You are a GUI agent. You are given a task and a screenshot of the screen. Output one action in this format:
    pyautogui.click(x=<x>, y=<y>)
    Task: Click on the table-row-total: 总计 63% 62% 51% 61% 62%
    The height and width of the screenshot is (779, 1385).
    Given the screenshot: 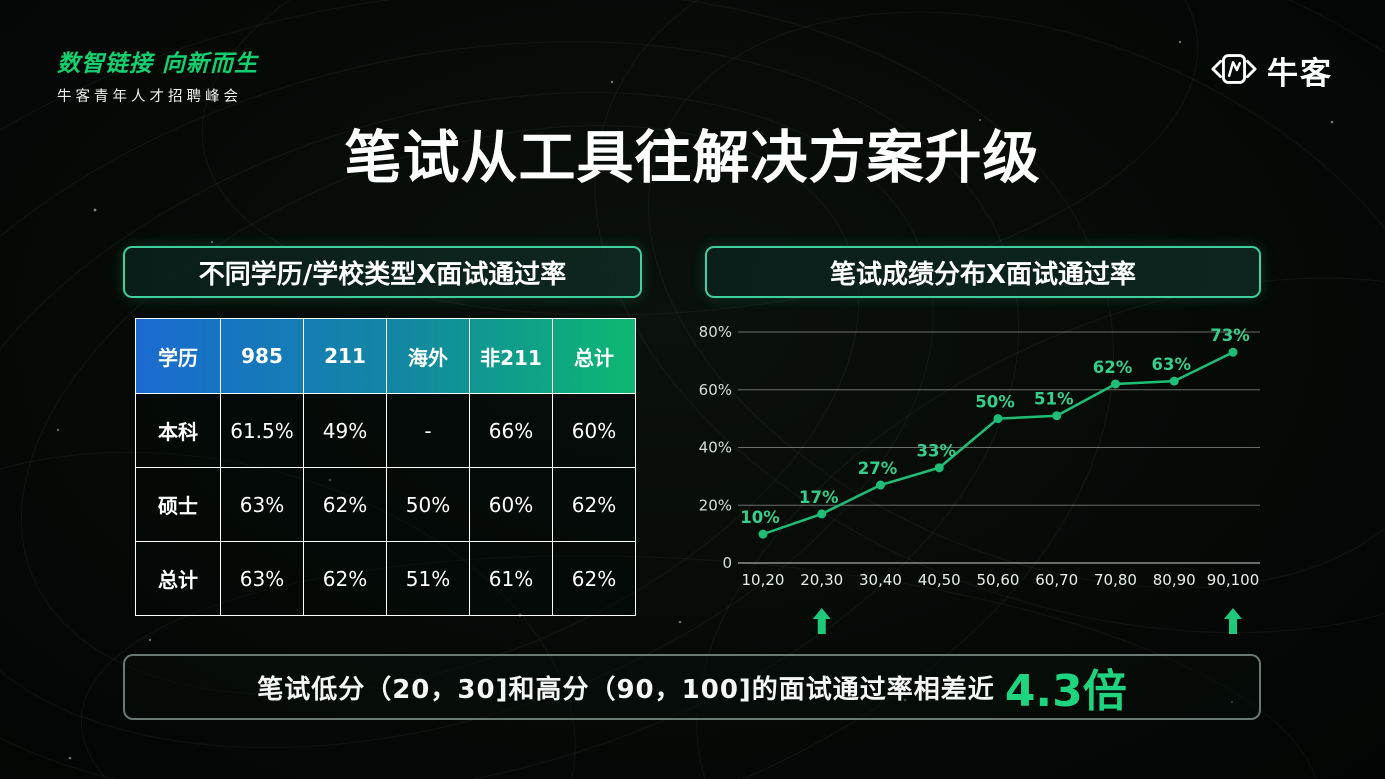 What is the action you would take?
    pyautogui.click(x=385, y=578)
    